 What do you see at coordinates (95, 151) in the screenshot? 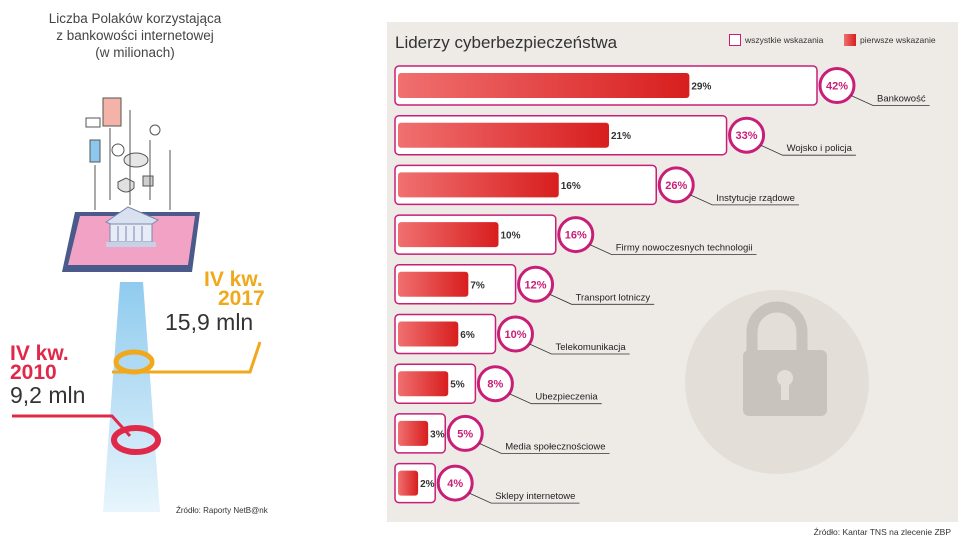
I see `phone-icon` at bounding box center [95, 151].